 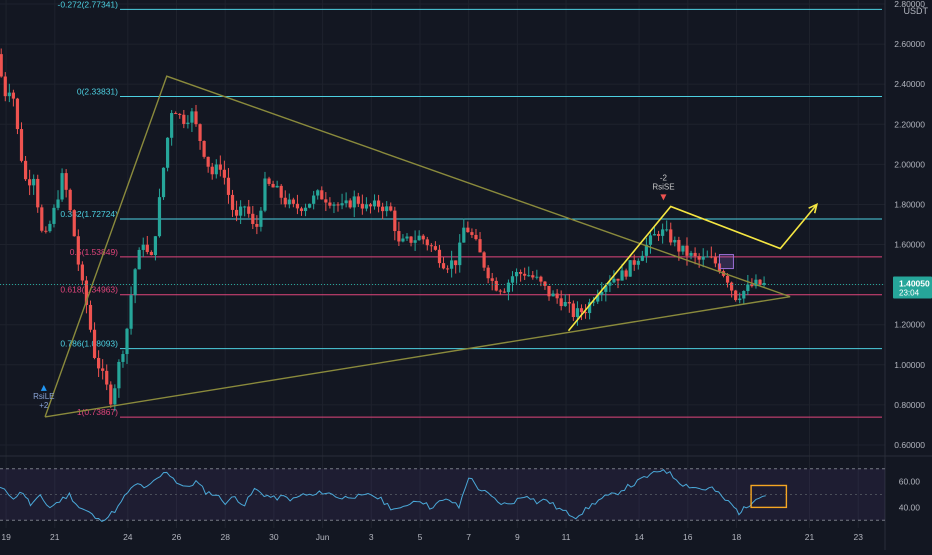 I want to click on time-tick-label: Jun, so click(x=323, y=537).